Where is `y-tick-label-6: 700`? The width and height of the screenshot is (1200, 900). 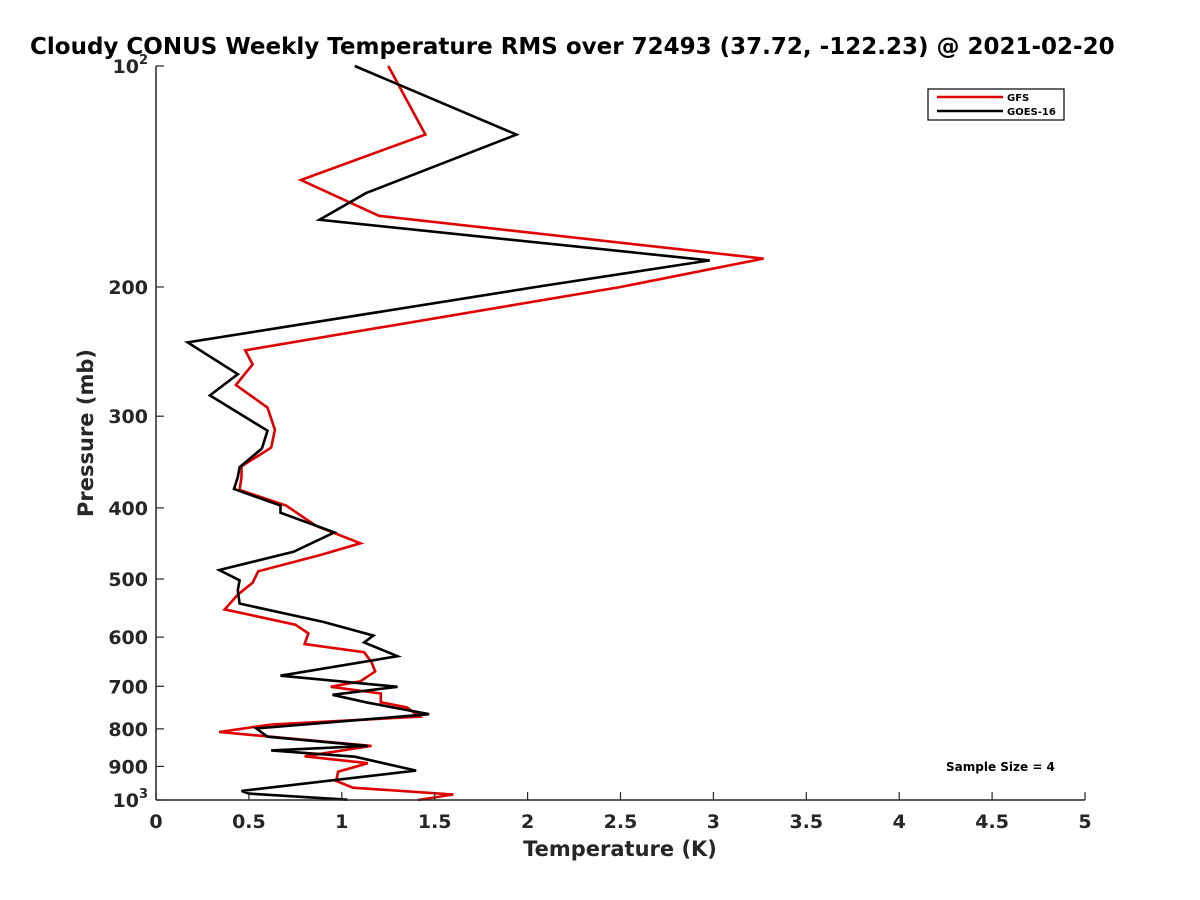
y-tick-label-6: 700 is located at coordinates (128, 687).